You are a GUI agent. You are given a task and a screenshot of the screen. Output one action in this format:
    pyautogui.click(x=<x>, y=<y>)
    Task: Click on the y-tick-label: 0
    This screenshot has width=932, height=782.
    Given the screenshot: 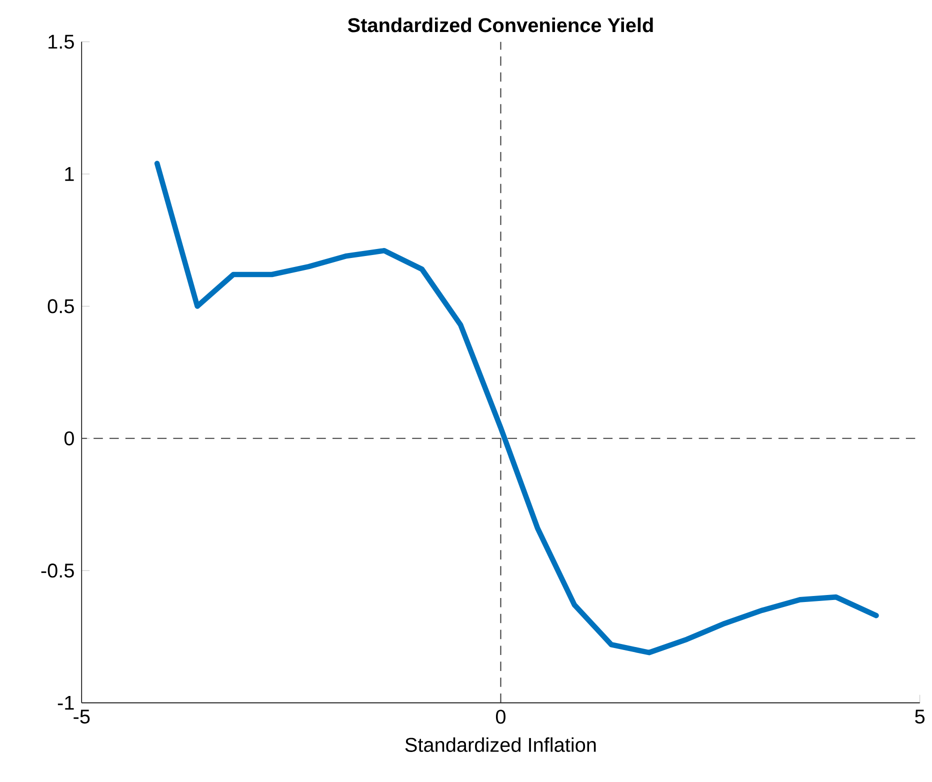 What is the action you would take?
    pyautogui.click(x=69, y=438)
    